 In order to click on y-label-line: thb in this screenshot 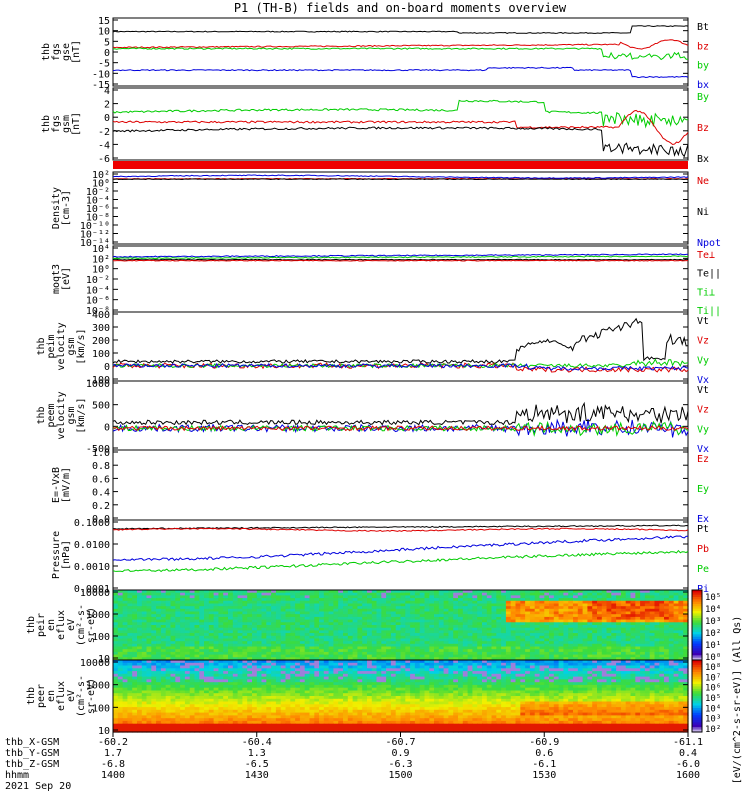, I will do `click(46, 52)`.